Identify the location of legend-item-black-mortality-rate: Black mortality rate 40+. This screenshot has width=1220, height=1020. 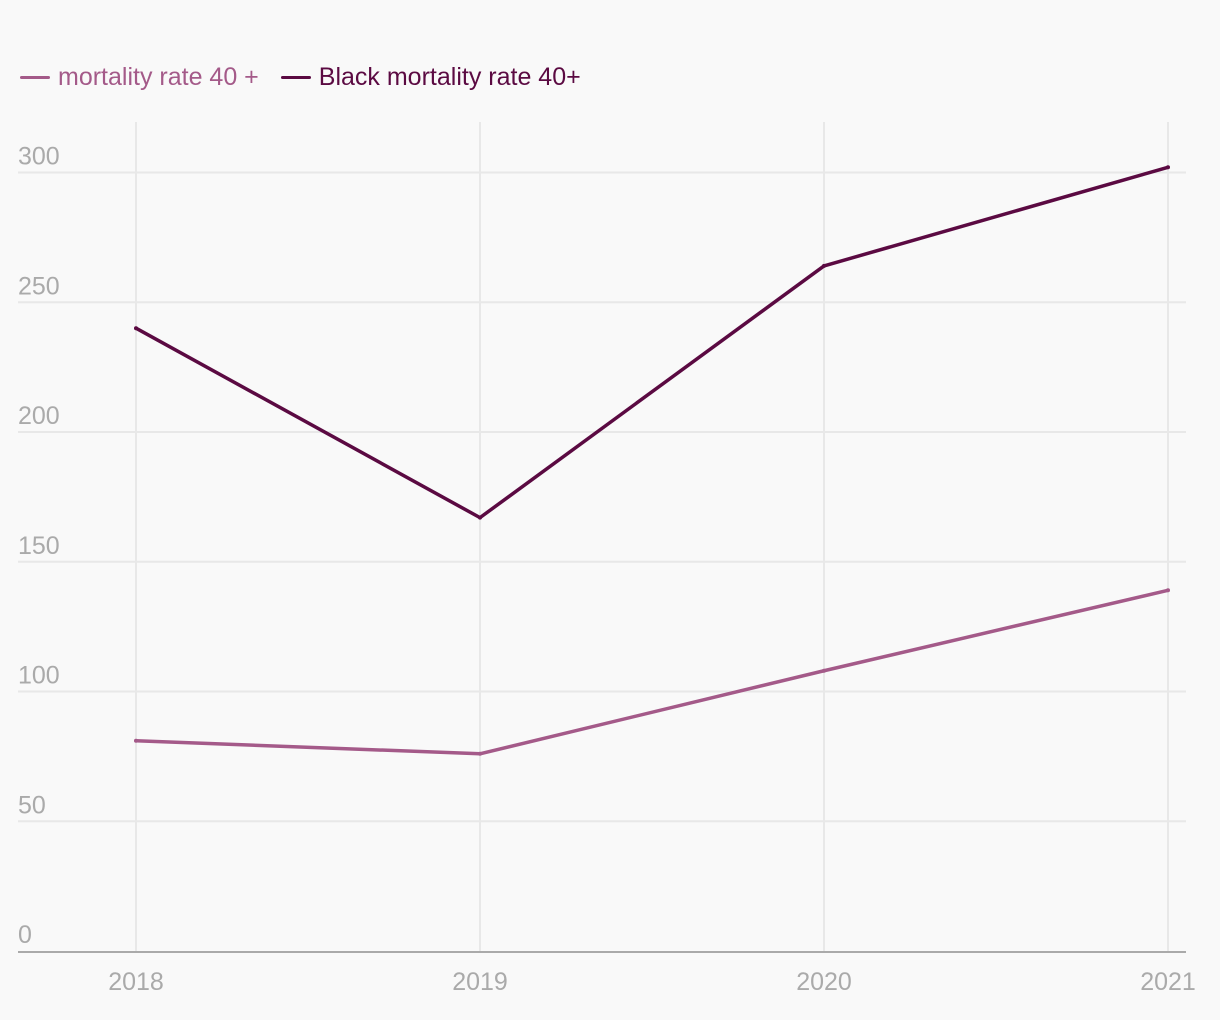
(430, 77).